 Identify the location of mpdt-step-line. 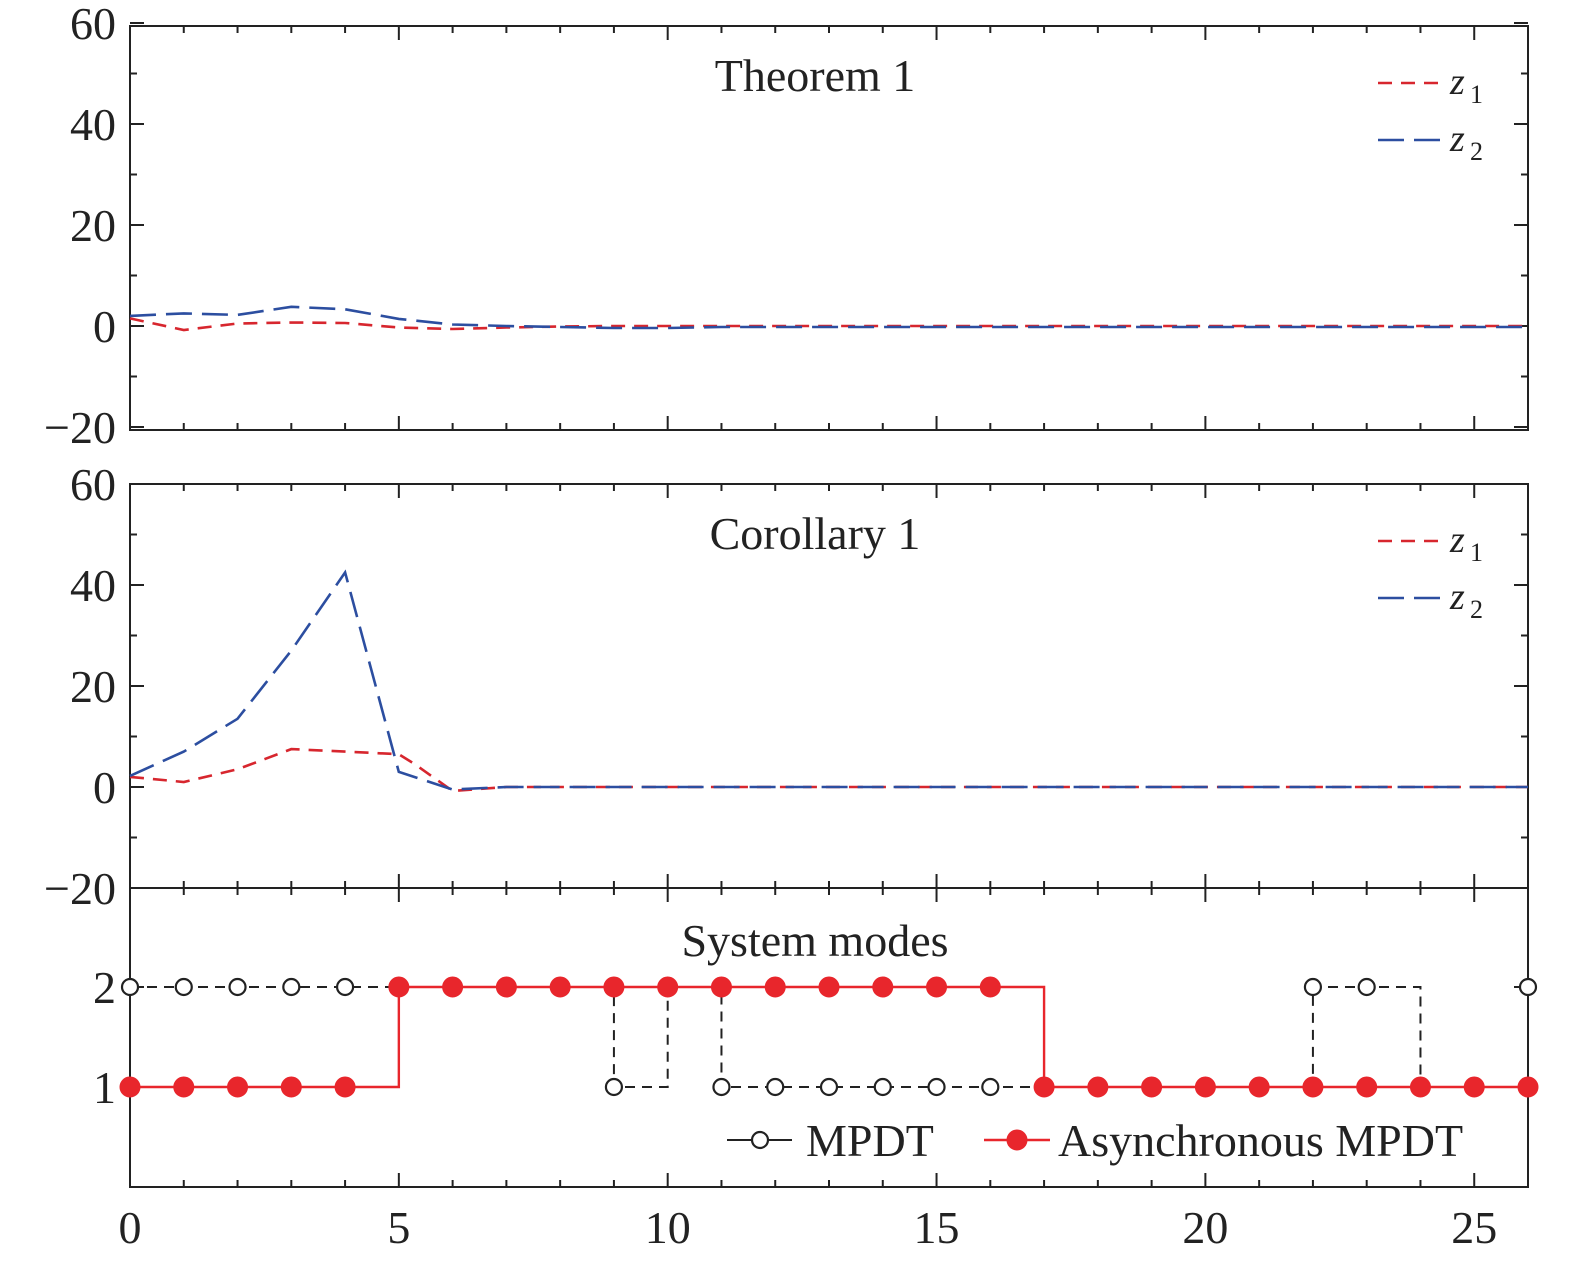
(829, 1037).